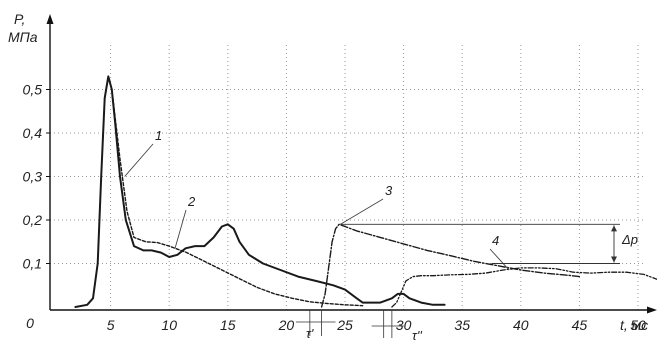  What do you see at coordinates (33, 220) in the screenshot?
I see `y-tick-label: 0,2` at bounding box center [33, 220].